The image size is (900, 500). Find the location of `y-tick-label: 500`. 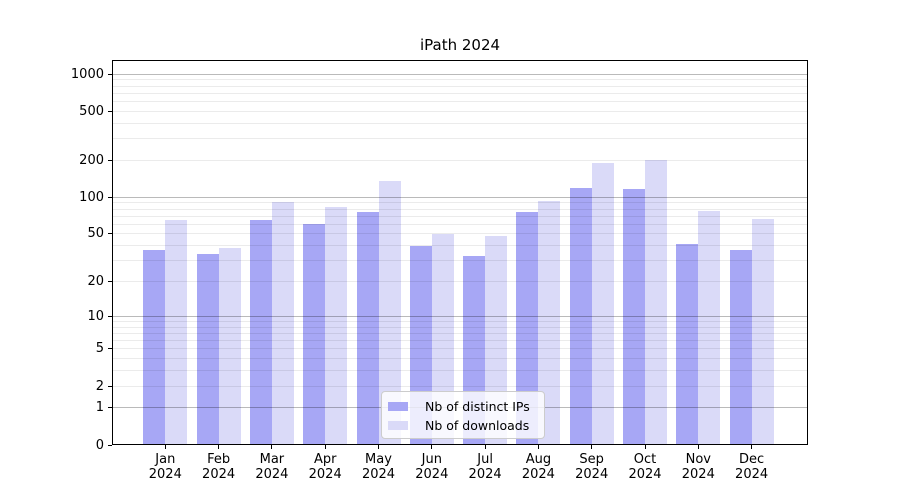

y-tick-label: 500 is located at coordinates (91, 111).